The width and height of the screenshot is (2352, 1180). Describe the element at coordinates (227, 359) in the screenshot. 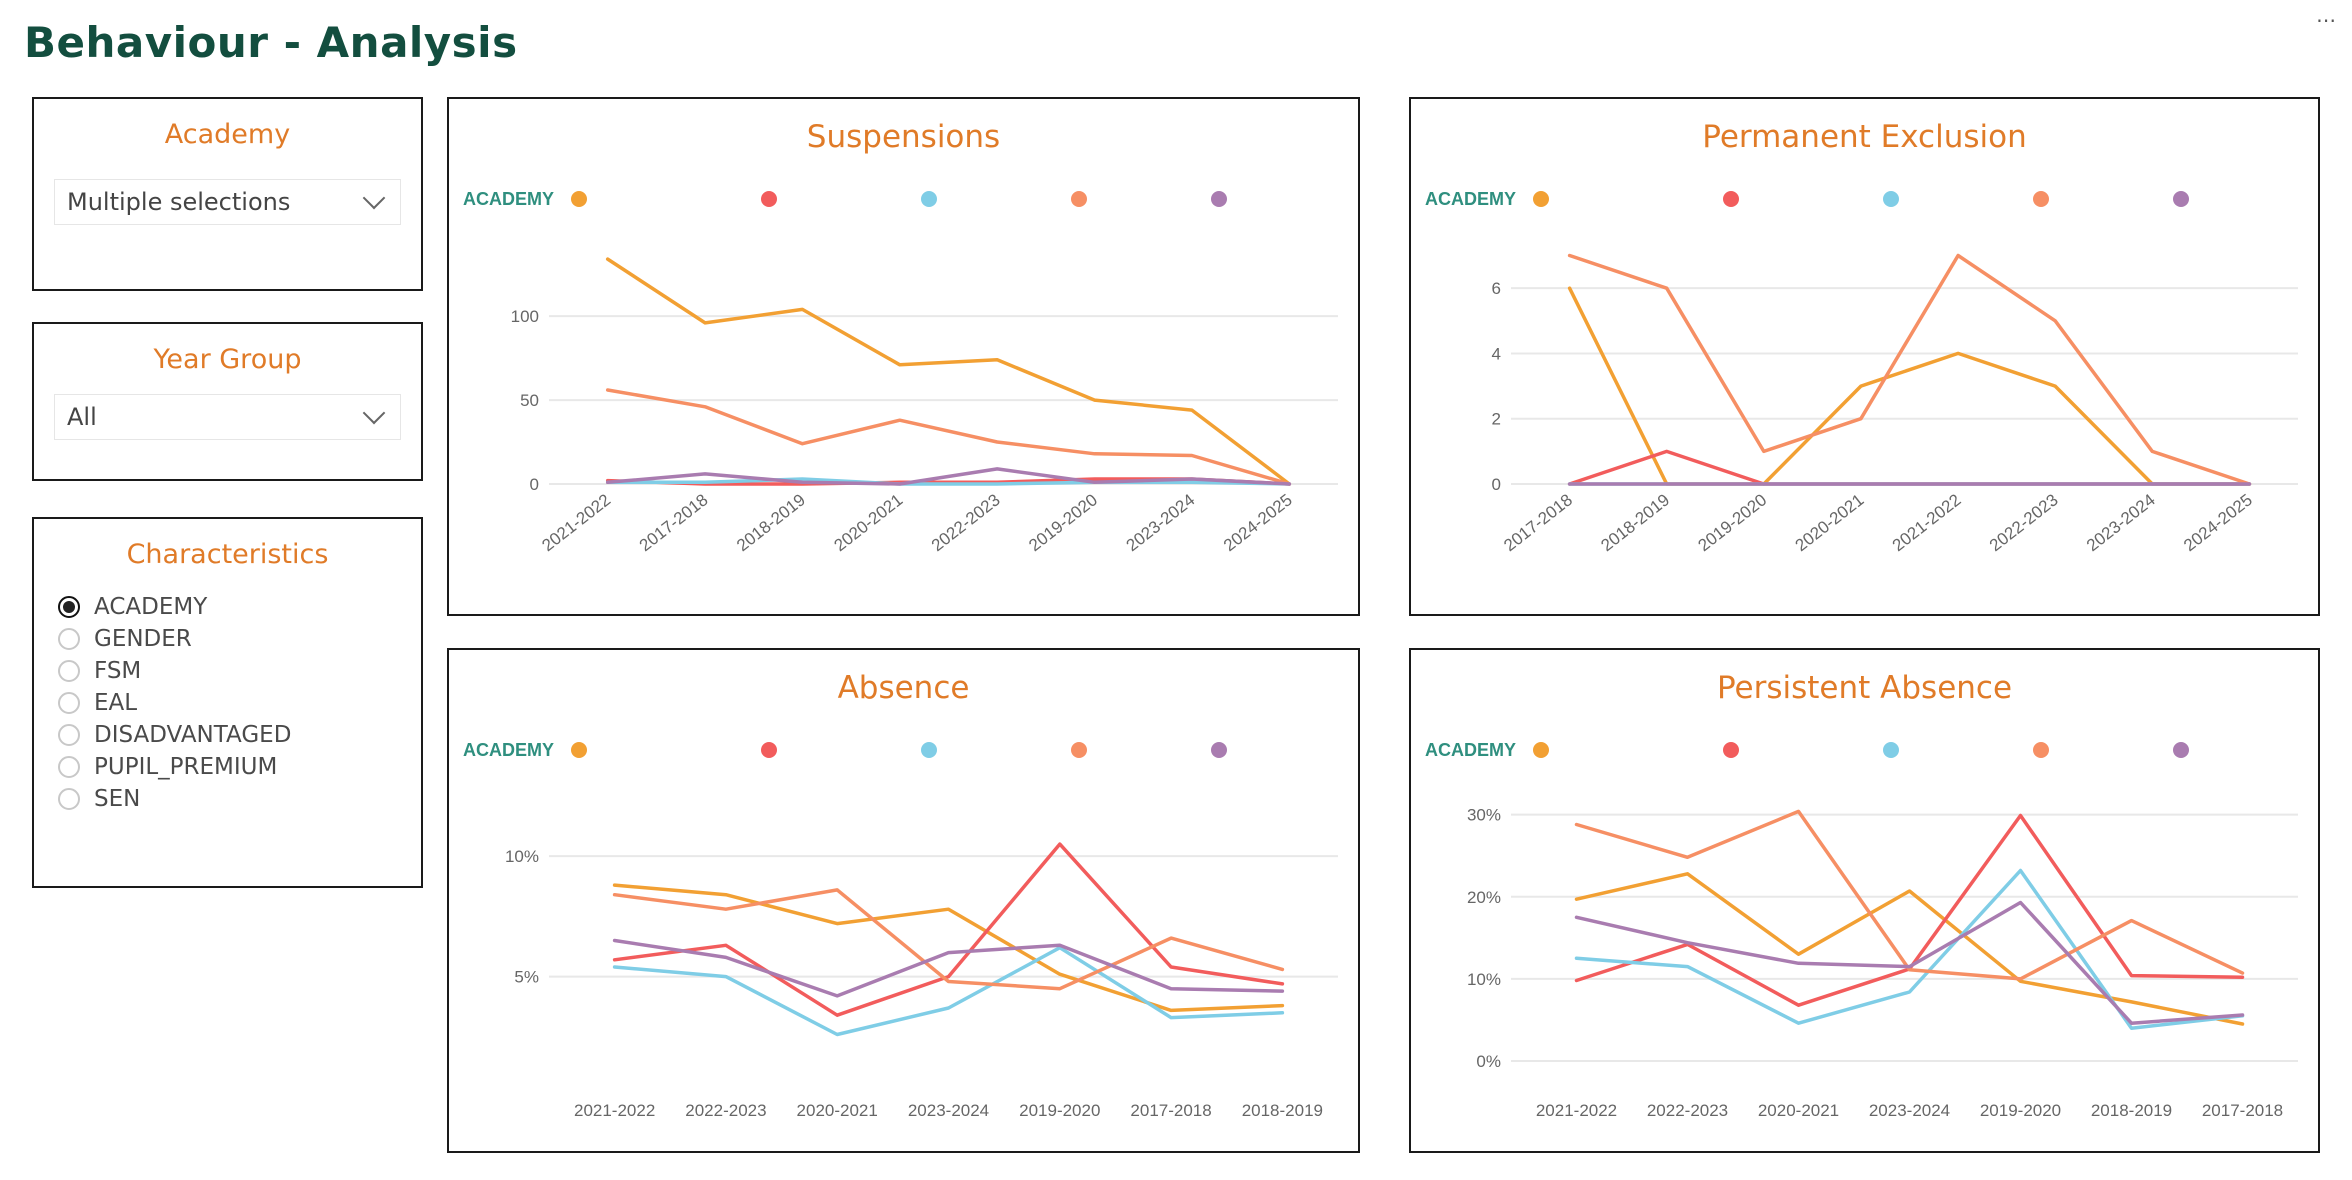

I see `year-group-slicer-title: Year Group` at that location.